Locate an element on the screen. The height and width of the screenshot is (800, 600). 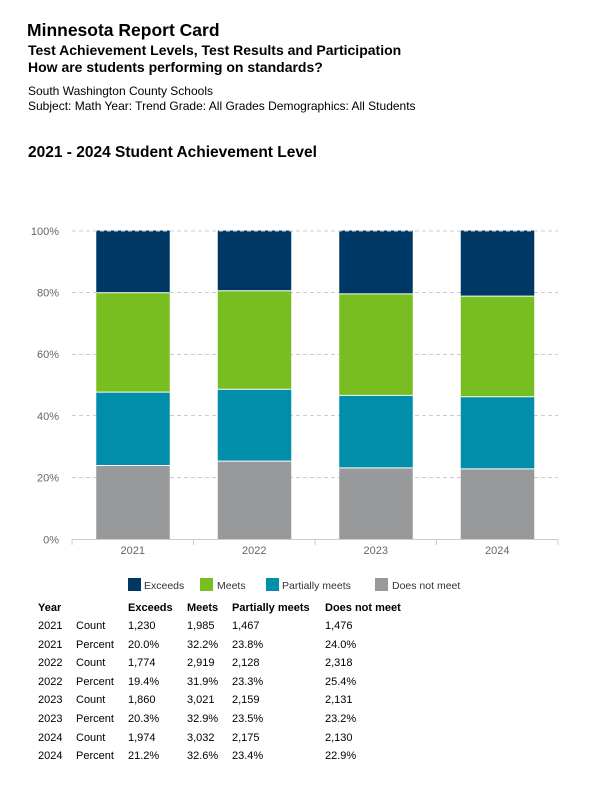
svg-text: 80% is located at coordinates (48, 294).